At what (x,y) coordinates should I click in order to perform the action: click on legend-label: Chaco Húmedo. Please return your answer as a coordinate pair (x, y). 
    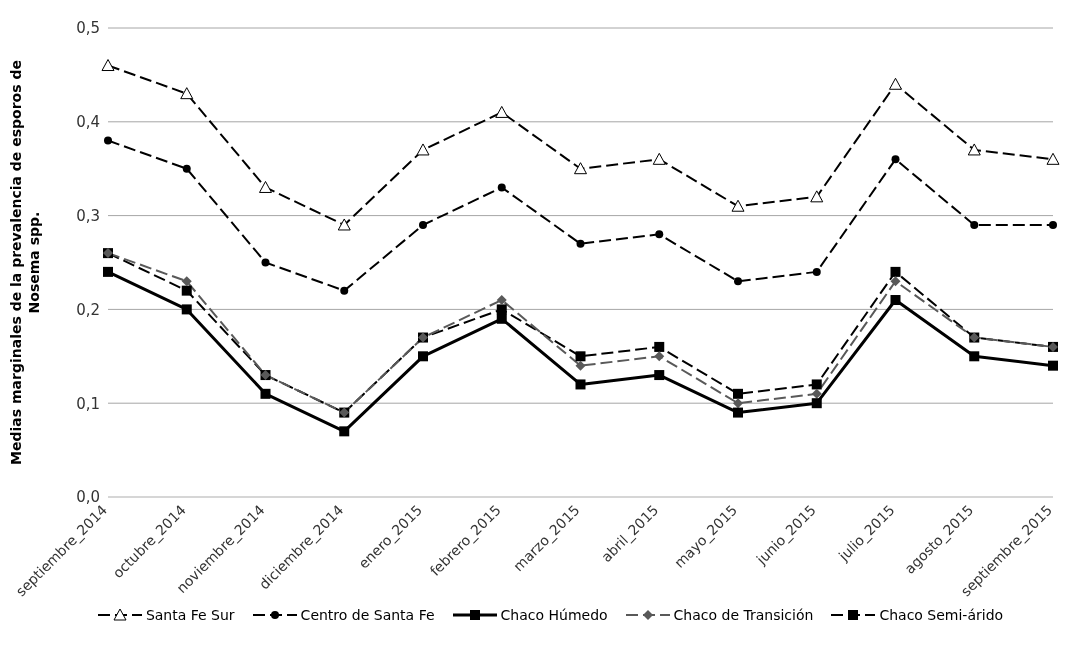
    Looking at the image, I should click on (554, 615).